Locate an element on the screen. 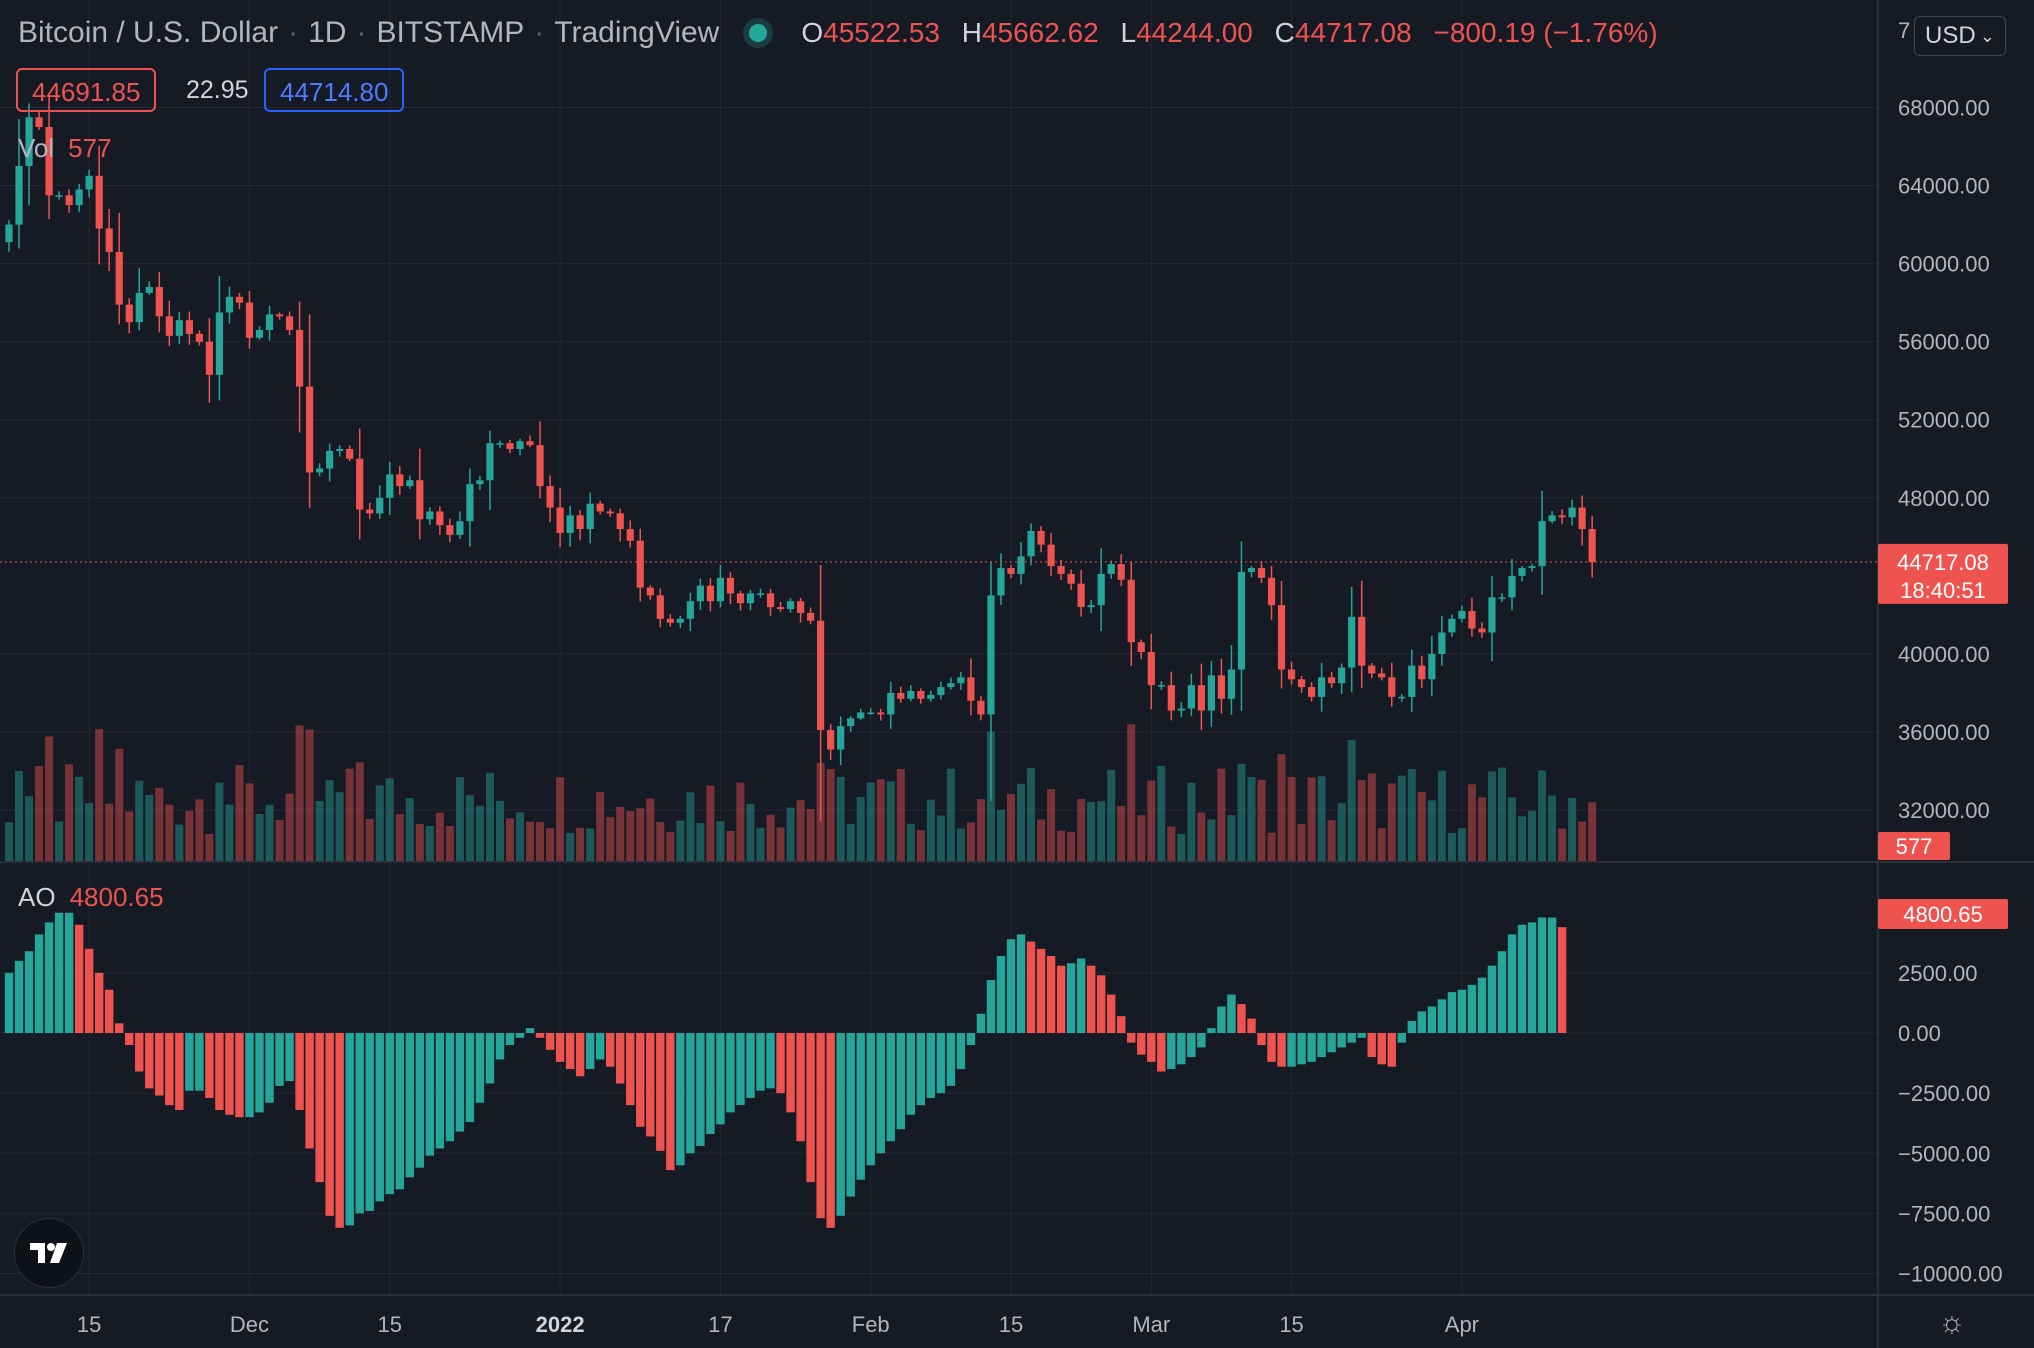  market-status-icon is located at coordinates (758, 33).